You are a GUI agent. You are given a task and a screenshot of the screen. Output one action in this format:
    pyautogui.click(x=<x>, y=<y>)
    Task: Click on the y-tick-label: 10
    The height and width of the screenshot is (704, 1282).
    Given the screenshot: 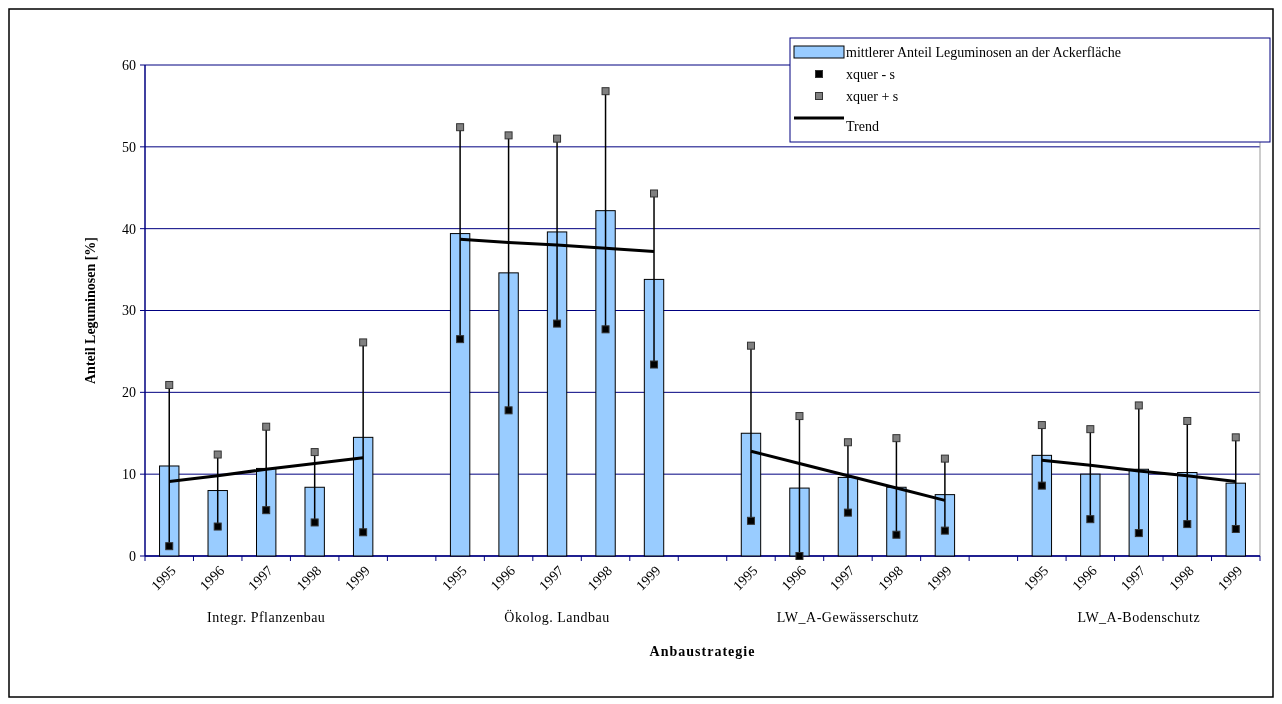 What is the action you would take?
    pyautogui.click(x=129, y=475)
    